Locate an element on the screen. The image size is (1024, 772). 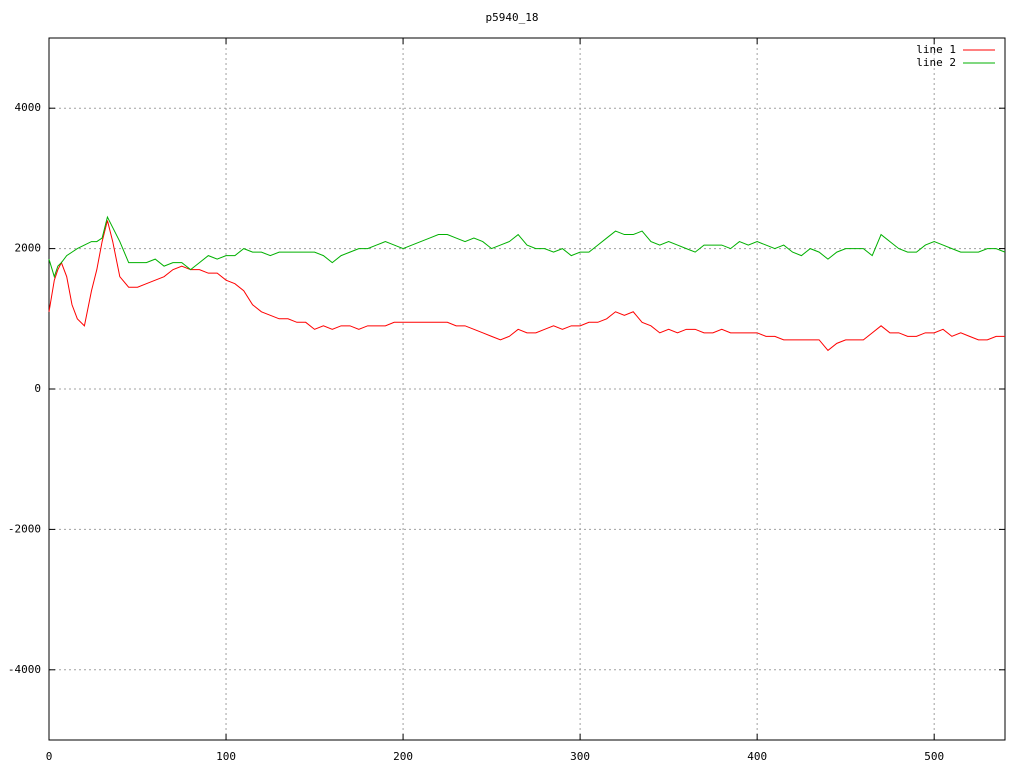
chart-title: p5940_18 is located at coordinates (512, 17).